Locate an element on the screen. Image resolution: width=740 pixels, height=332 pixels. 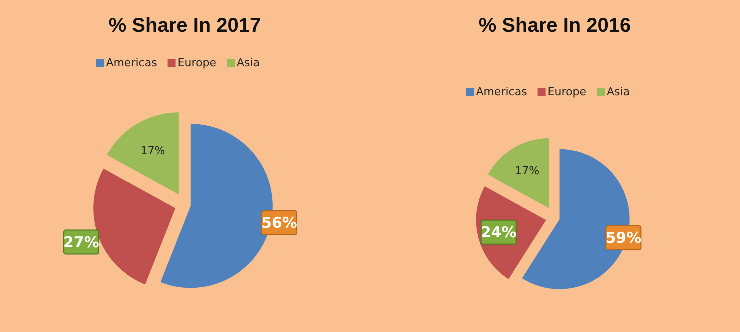
chart-title: % Share In 2017 is located at coordinates (185, 26).